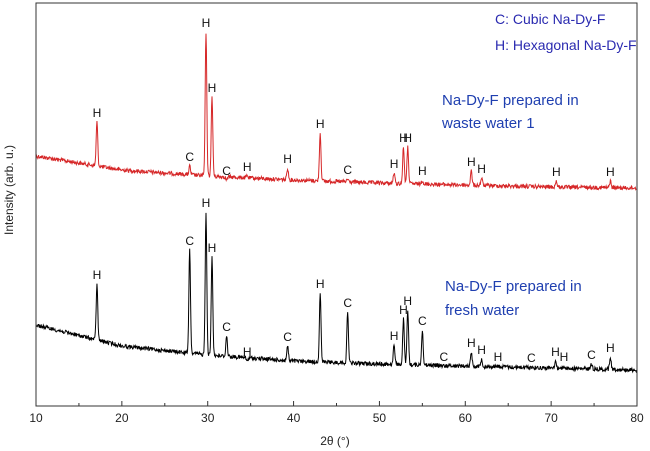  I want to click on y-axis-title: Intensity (arb. u.), so click(9, 190).